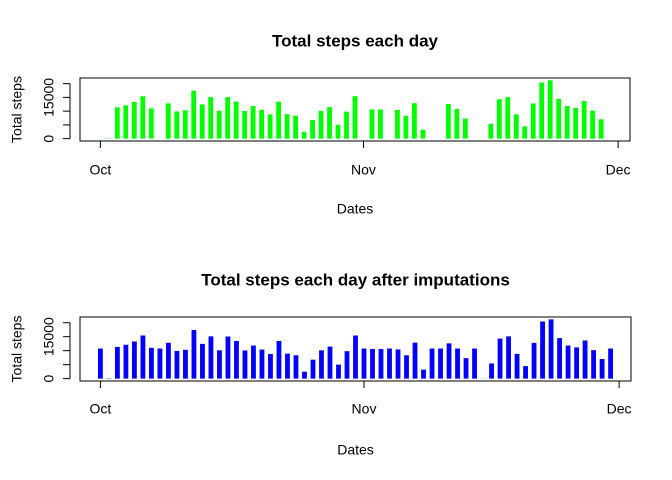 This screenshot has height=480, width=672. Describe the element at coordinates (355, 279) in the screenshot. I see `chart-title: Total steps each day after imputations` at that location.